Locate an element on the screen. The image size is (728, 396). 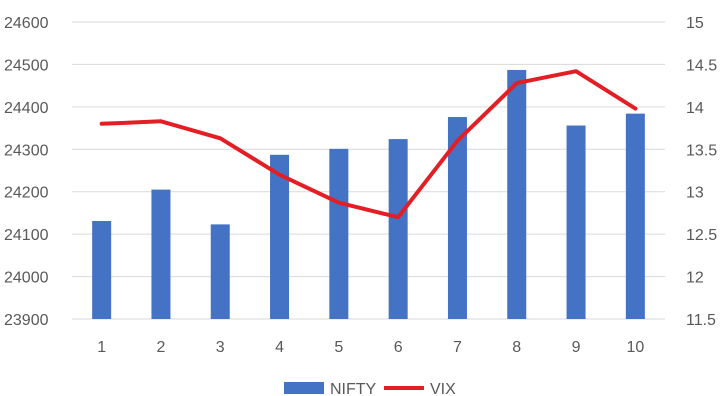
legend-swatch-nifty is located at coordinates (304, 388).